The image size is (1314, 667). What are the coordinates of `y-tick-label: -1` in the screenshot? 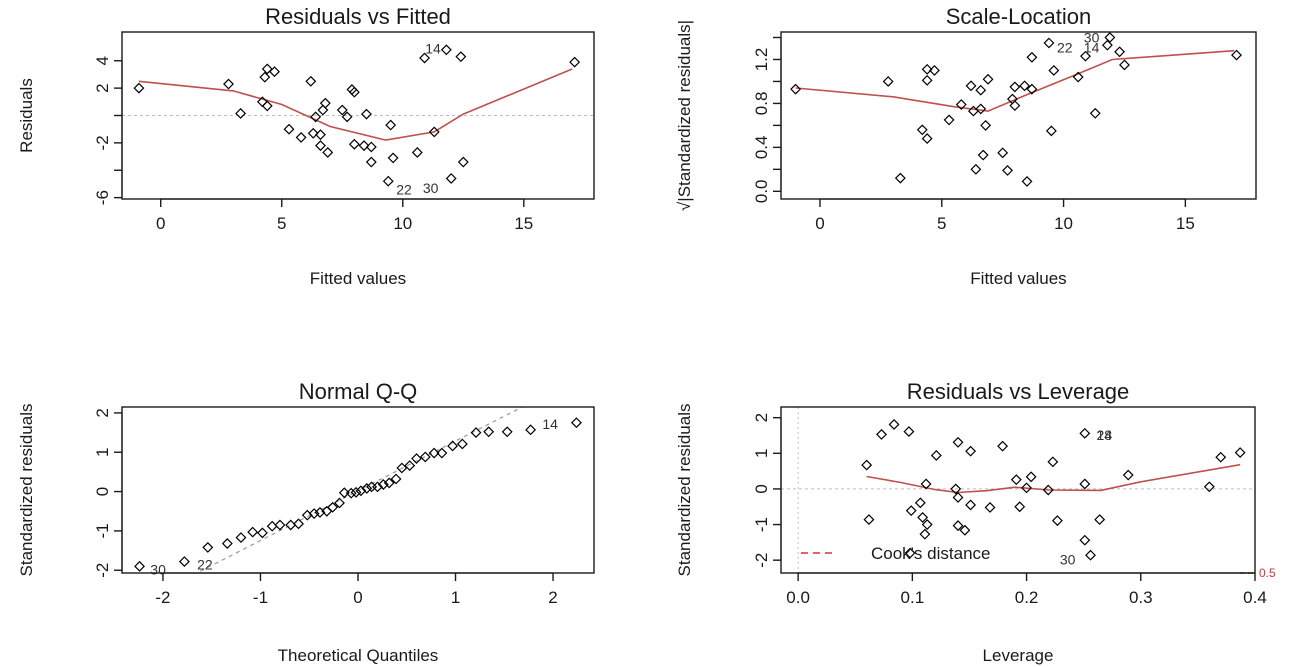 It's located at (761, 524).